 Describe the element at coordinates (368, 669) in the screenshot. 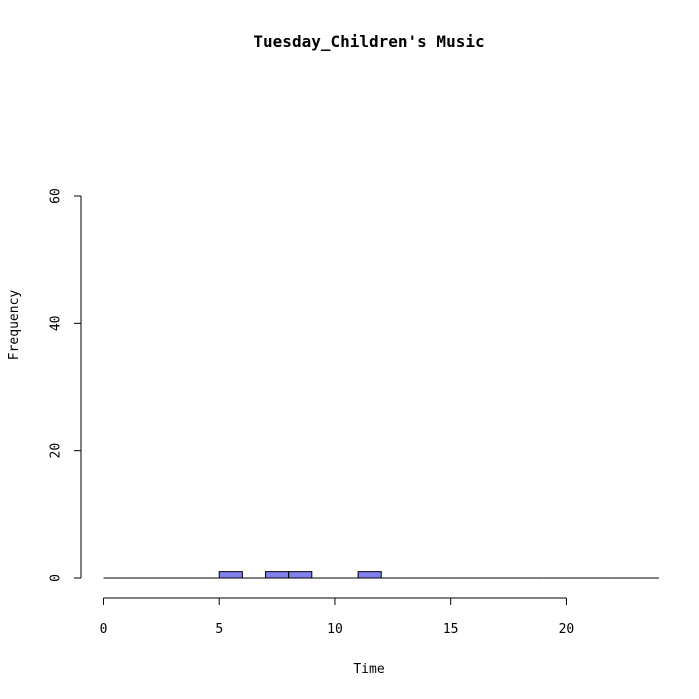

I see `x-axis-label: Time` at that location.